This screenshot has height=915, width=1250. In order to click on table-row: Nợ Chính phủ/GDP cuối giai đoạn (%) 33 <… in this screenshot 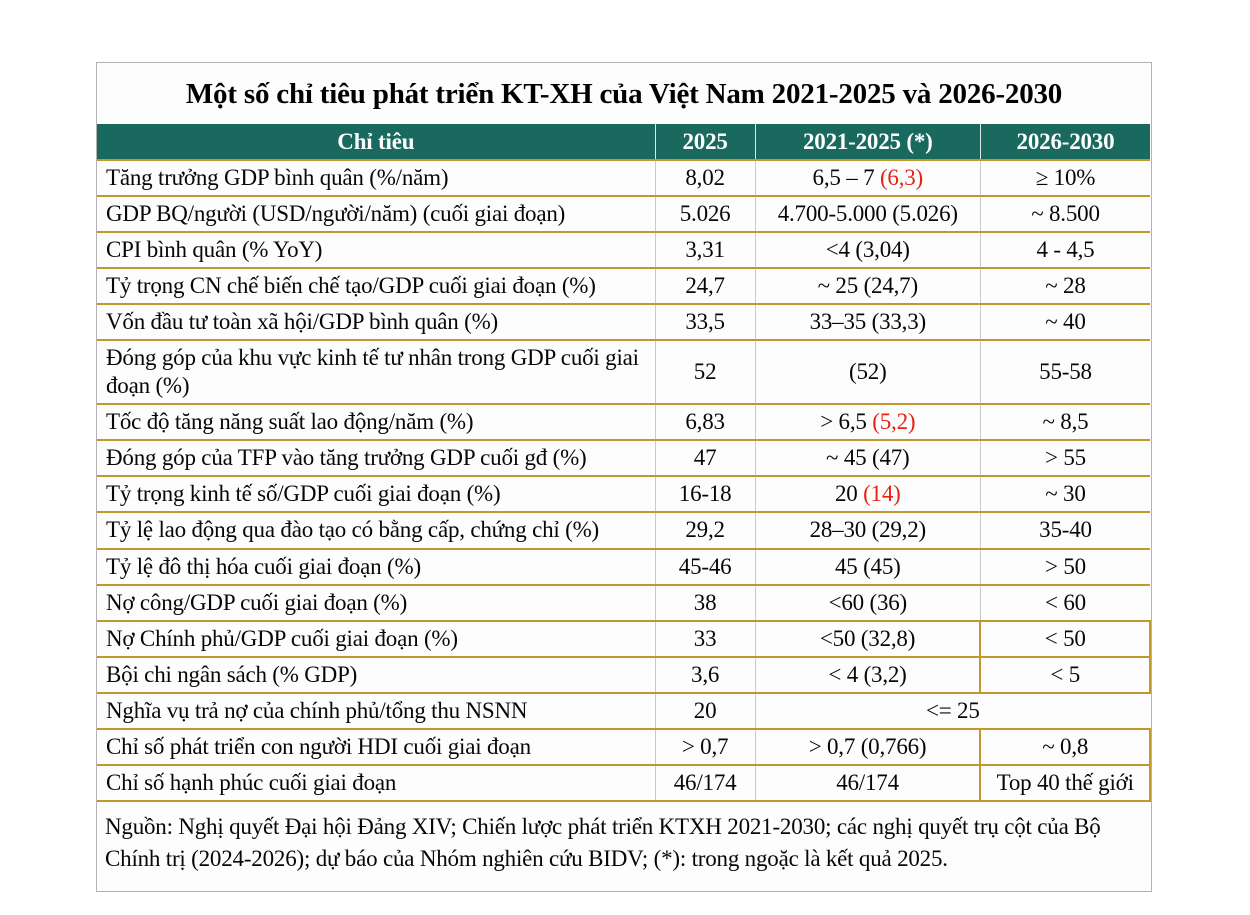, I will do `click(624, 638)`.